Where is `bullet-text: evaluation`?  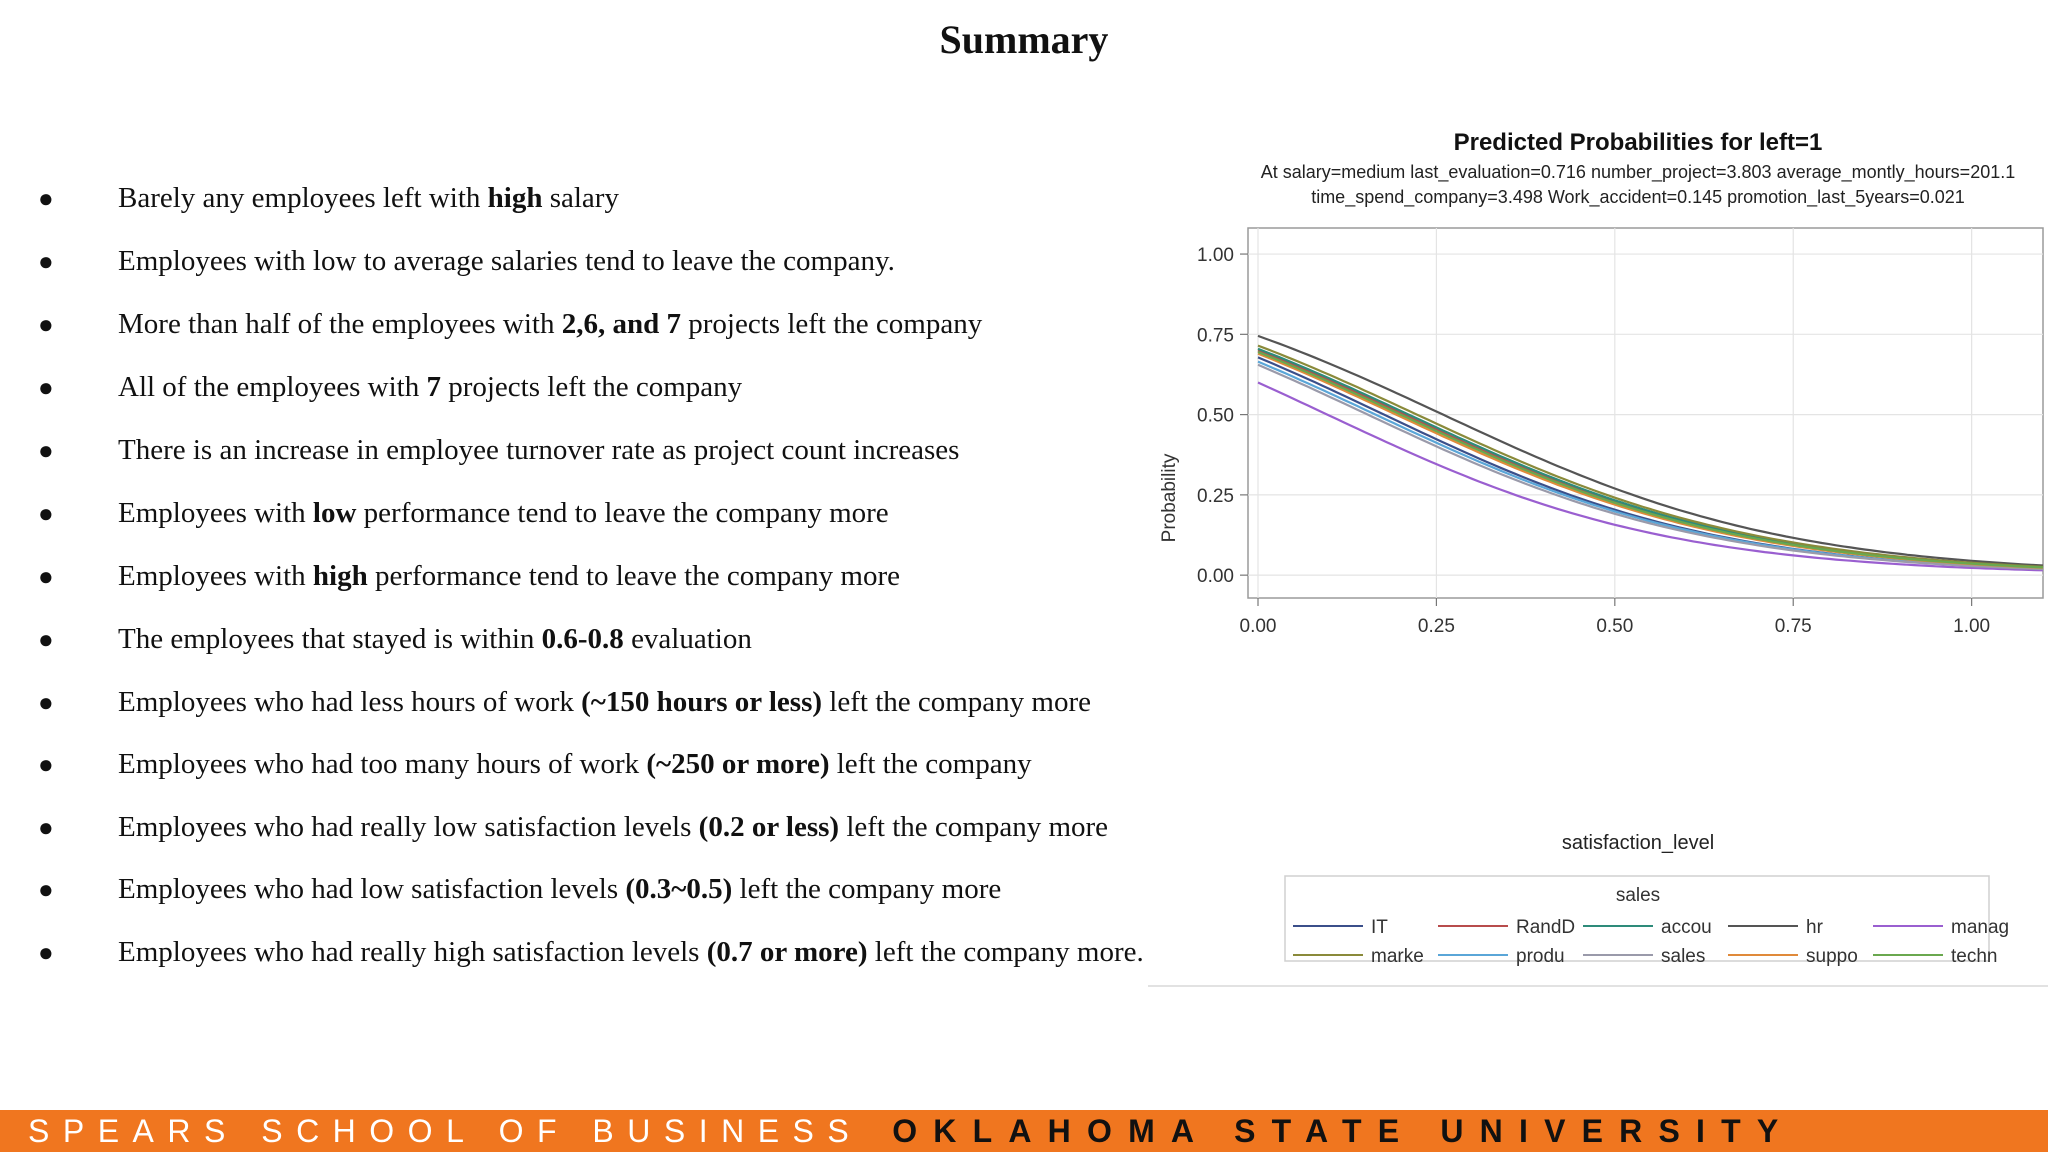
bullet-text: evaluation is located at coordinates (687, 639).